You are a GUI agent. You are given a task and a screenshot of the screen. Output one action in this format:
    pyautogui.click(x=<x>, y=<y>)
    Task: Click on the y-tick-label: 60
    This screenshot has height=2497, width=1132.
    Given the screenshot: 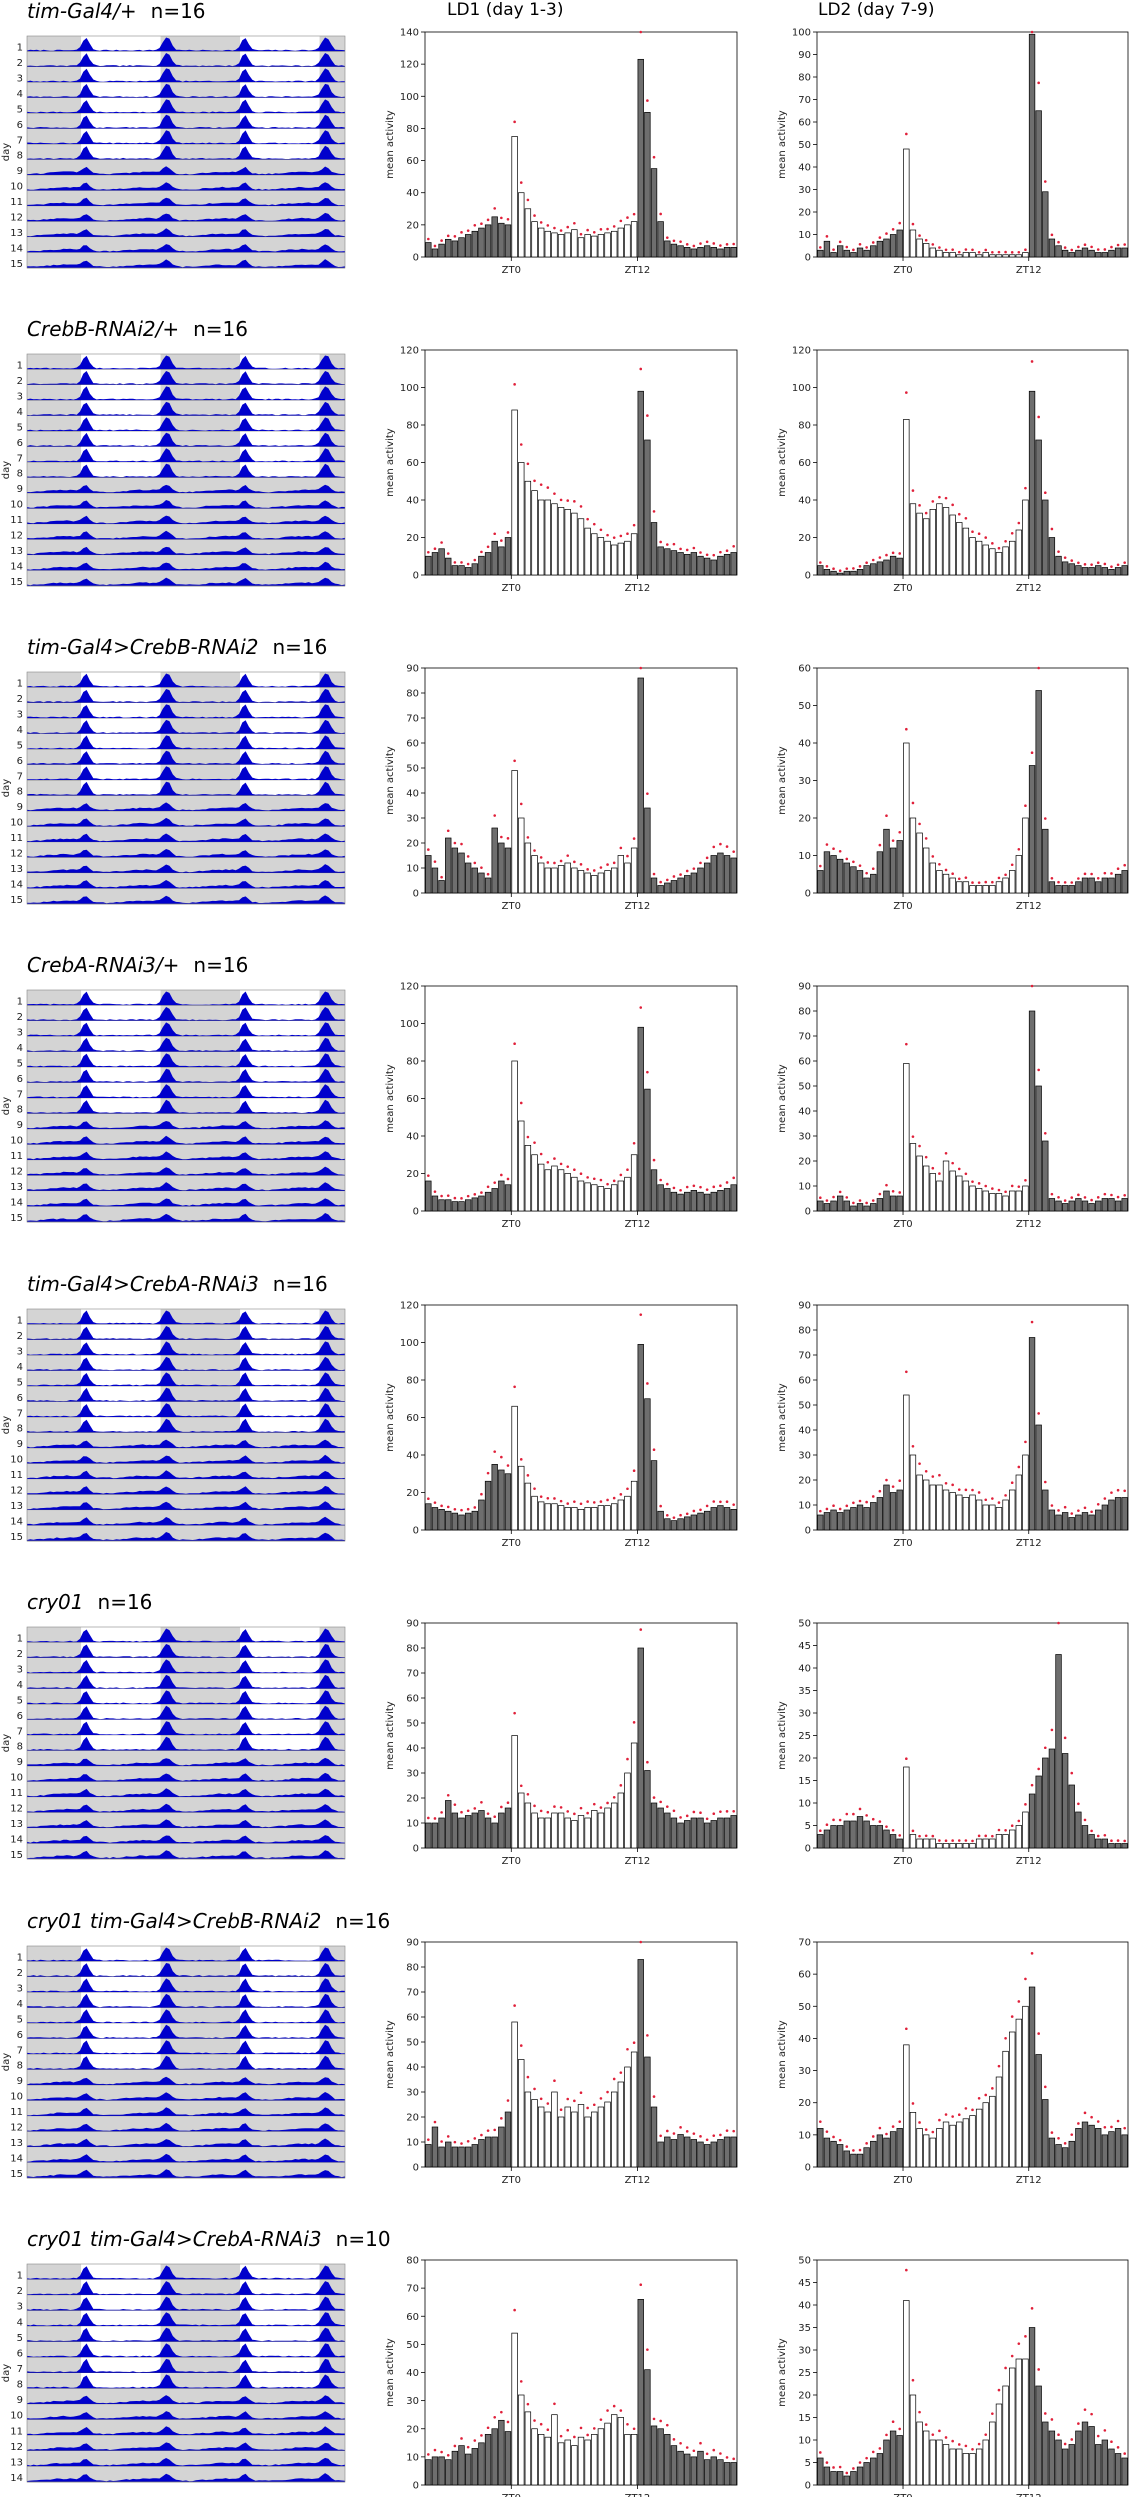 What is the action you would take?
    pyautogui.click(x=412, y=161)
    